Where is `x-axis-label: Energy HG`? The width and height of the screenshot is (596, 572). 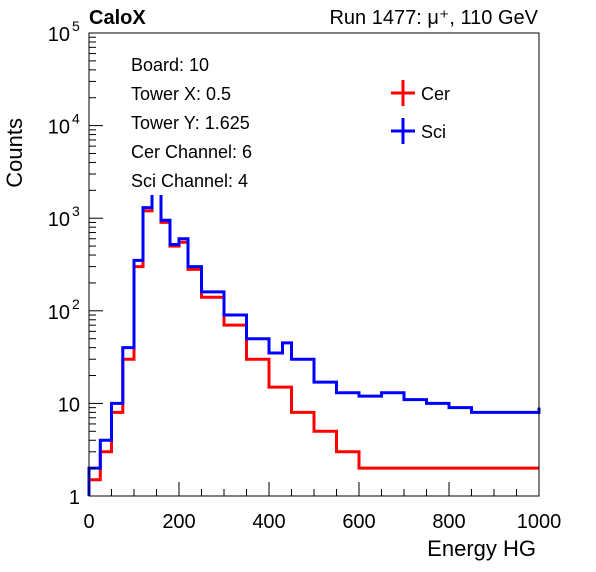
x-axis-label: Energy HG is located at coordinates (481, 548).